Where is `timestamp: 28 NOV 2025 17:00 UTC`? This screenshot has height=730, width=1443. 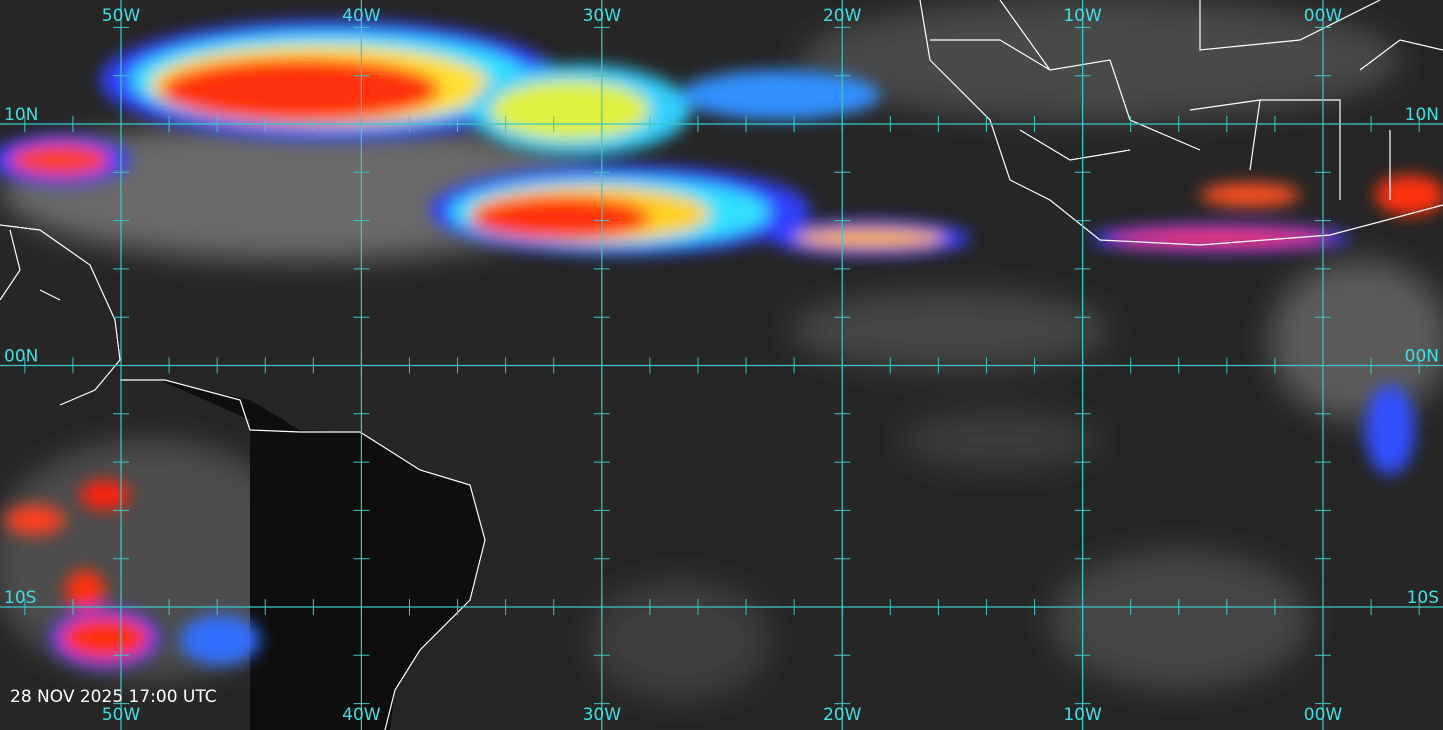
timestamp: 28 NOV 2025 17:00 UTC is located at coordinates (113, 697).